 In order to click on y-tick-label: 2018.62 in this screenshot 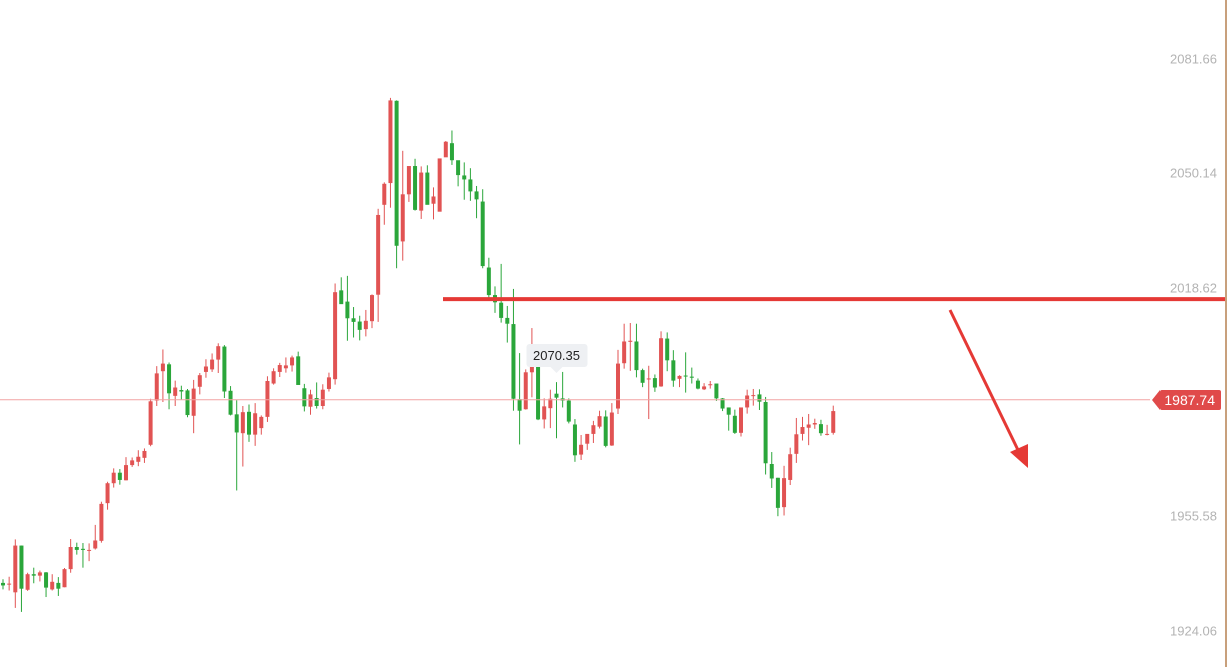, I will do `click(1193, 288)`.